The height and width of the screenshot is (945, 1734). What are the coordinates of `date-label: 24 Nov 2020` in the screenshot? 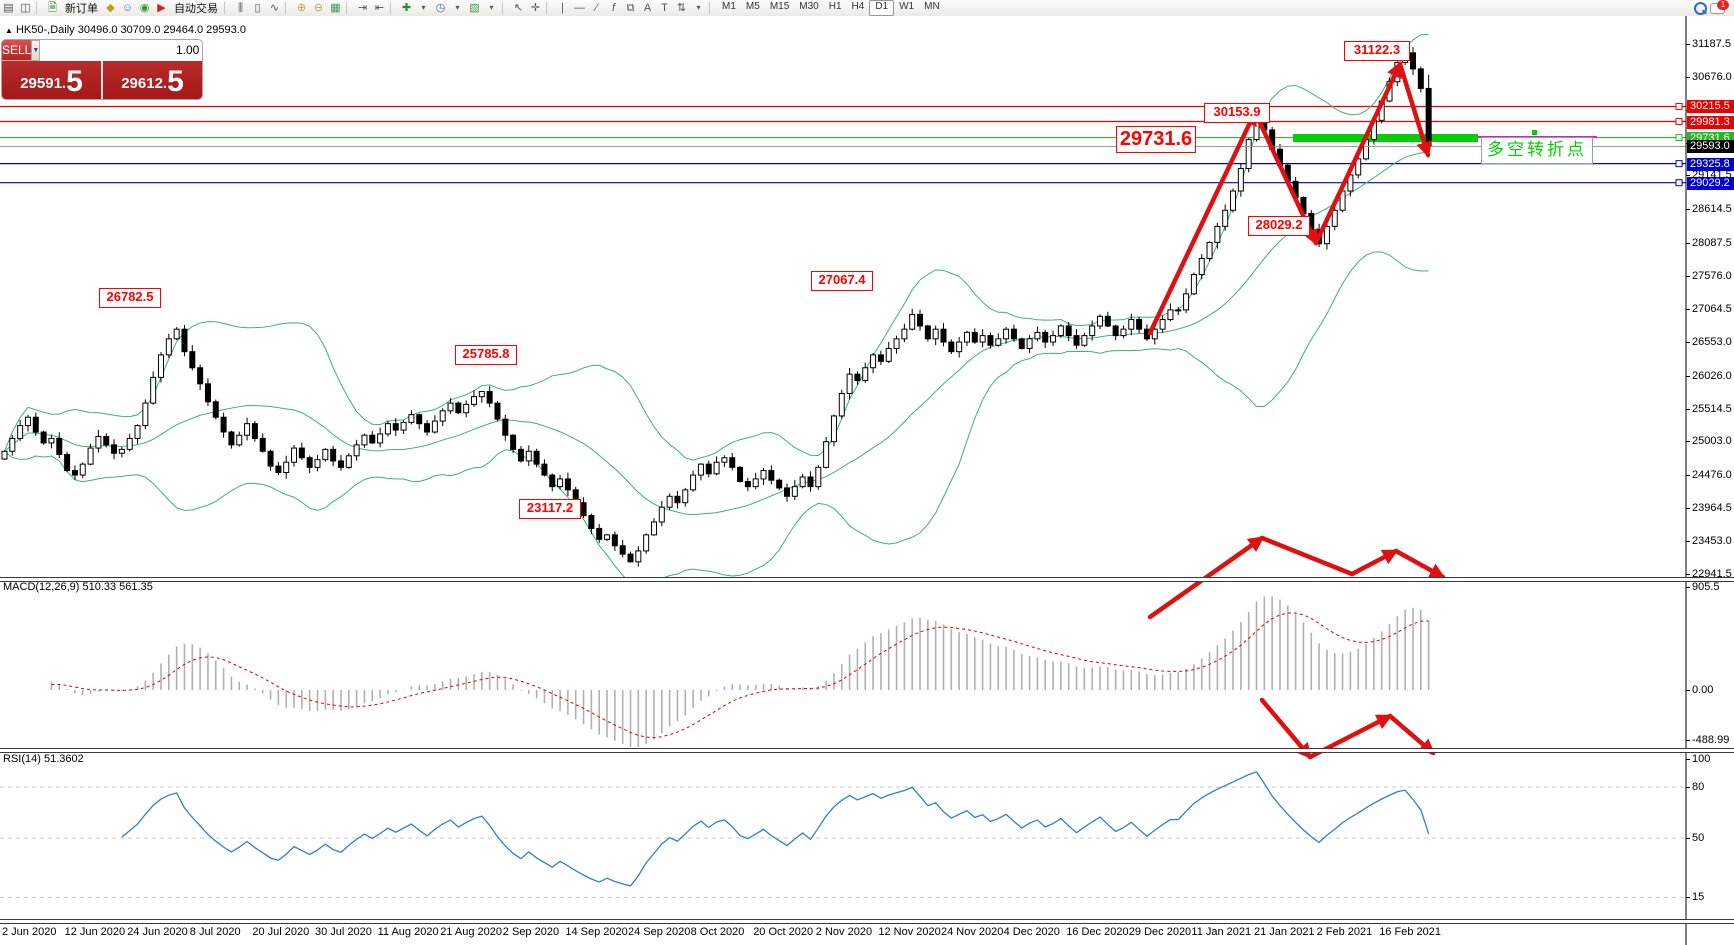 It's located at (972, 932).